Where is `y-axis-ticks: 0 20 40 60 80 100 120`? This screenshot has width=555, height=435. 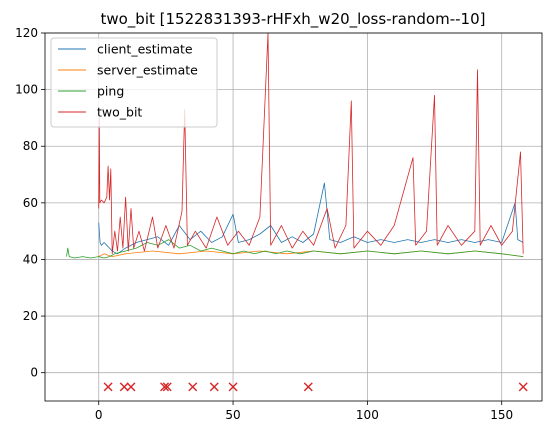 y-axis-ticks: 0 20 40 60 80 100 120 is located at coordinates (30, 203).